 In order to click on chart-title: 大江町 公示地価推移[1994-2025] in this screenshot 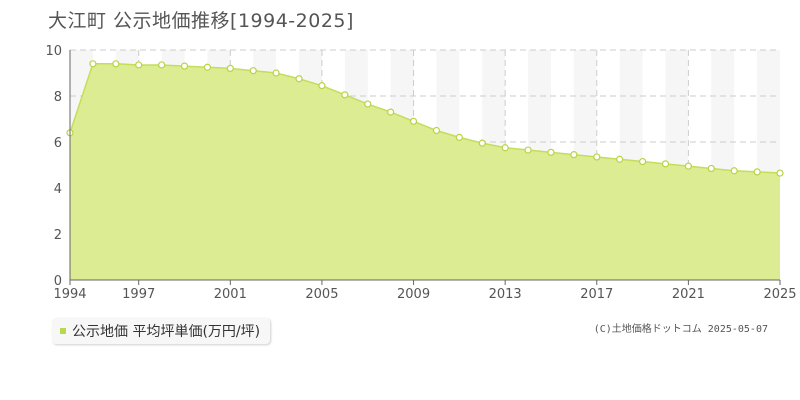, I will do `click(201, 21)`.